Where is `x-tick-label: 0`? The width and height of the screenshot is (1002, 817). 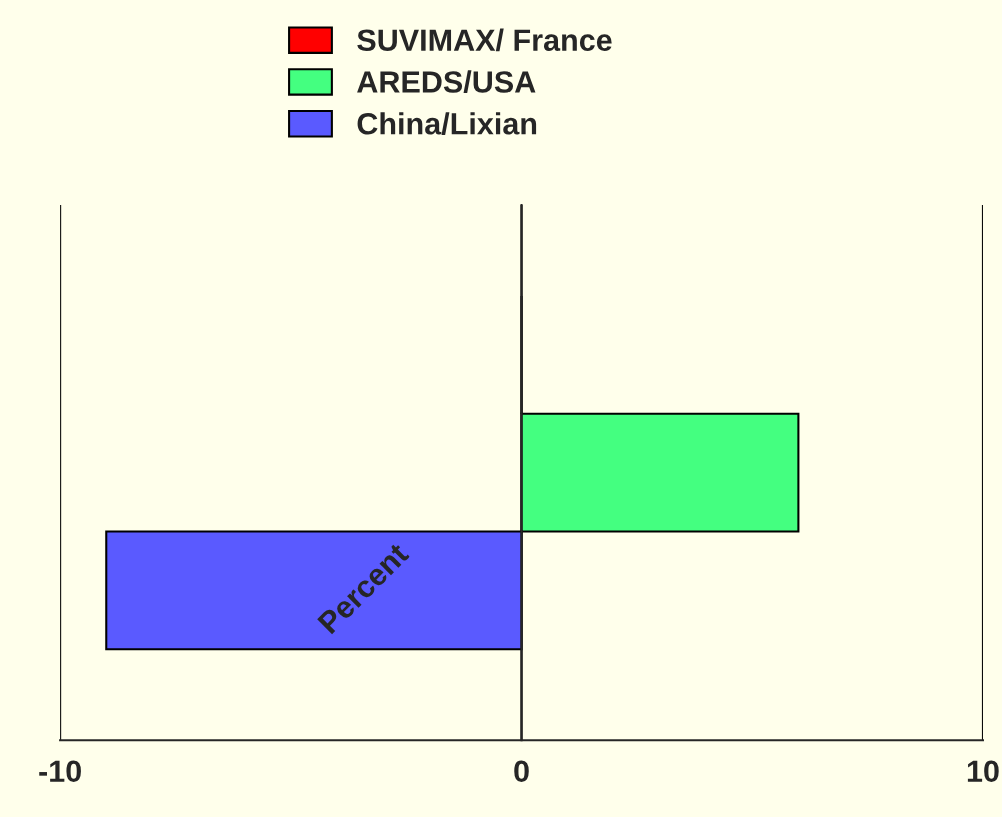
x-tick-label: 0 is located at coordinates (521, 771).